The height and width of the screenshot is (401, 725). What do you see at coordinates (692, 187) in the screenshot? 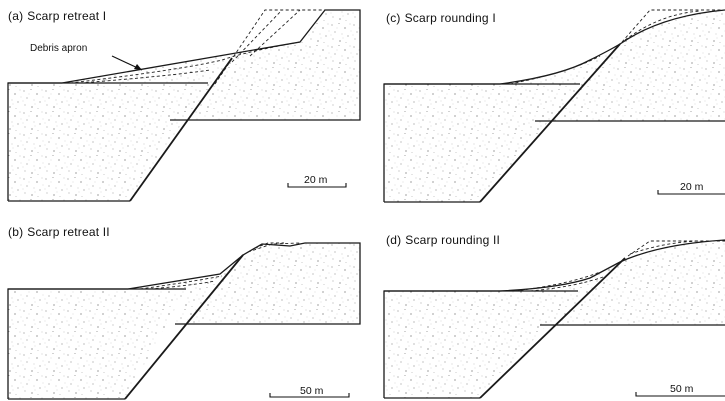
I see `panel-c-scale-label: 20 m` at bounding box center [692, 187].